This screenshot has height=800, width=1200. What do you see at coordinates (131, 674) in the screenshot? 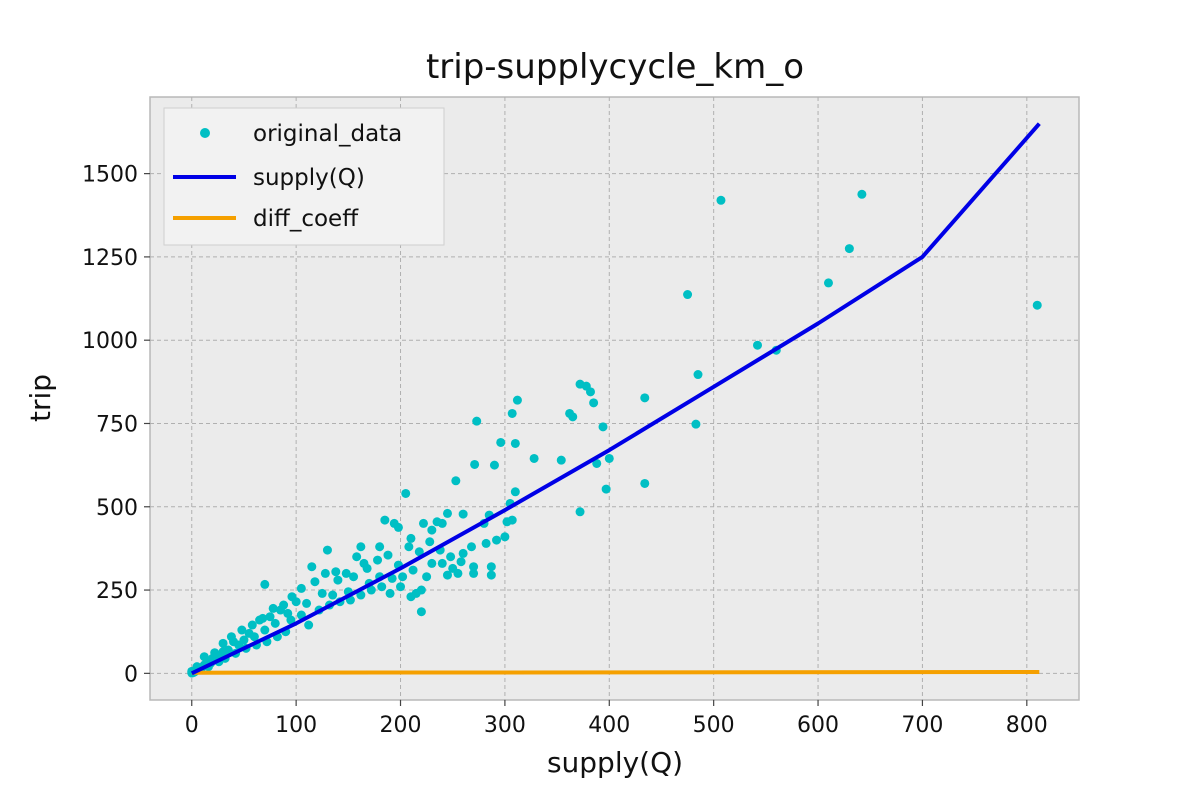
I see `y-tick-label: 0` at bounding box center [131, 674].